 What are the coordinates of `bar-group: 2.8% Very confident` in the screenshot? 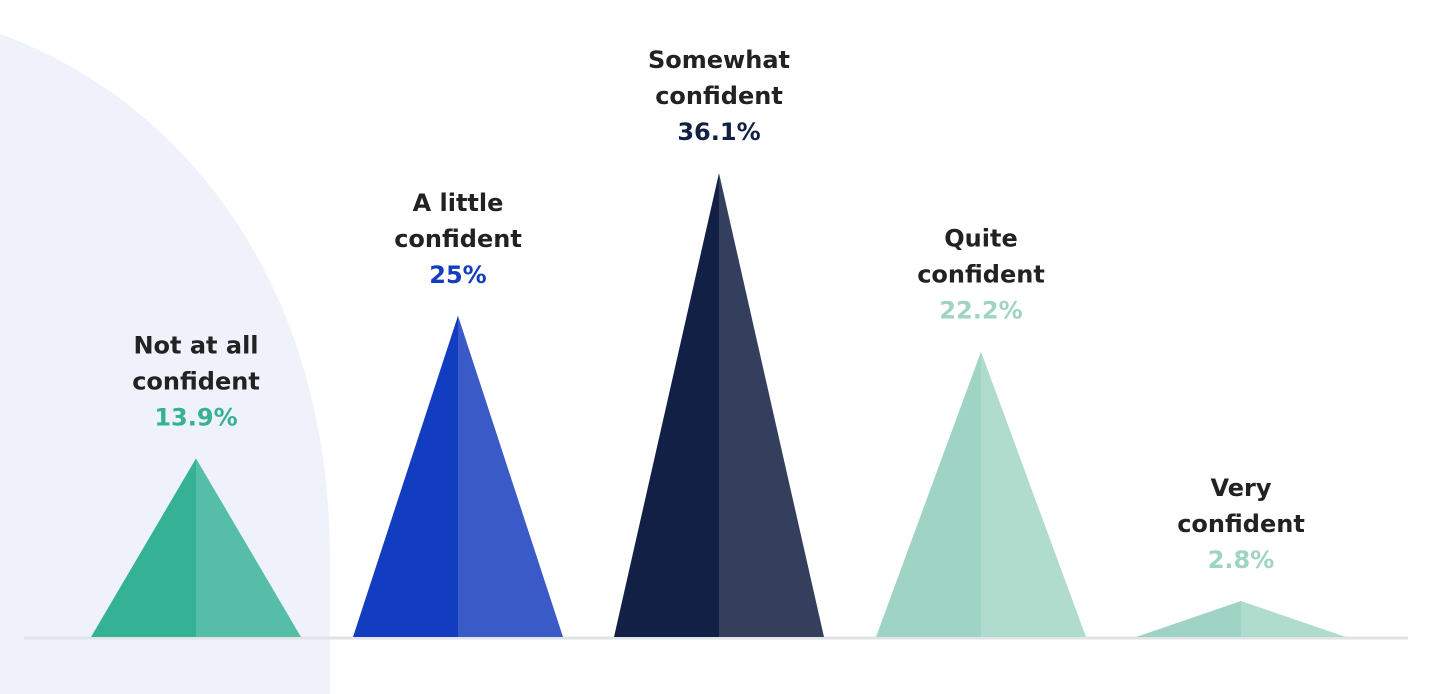 It's located at (1241, 555).